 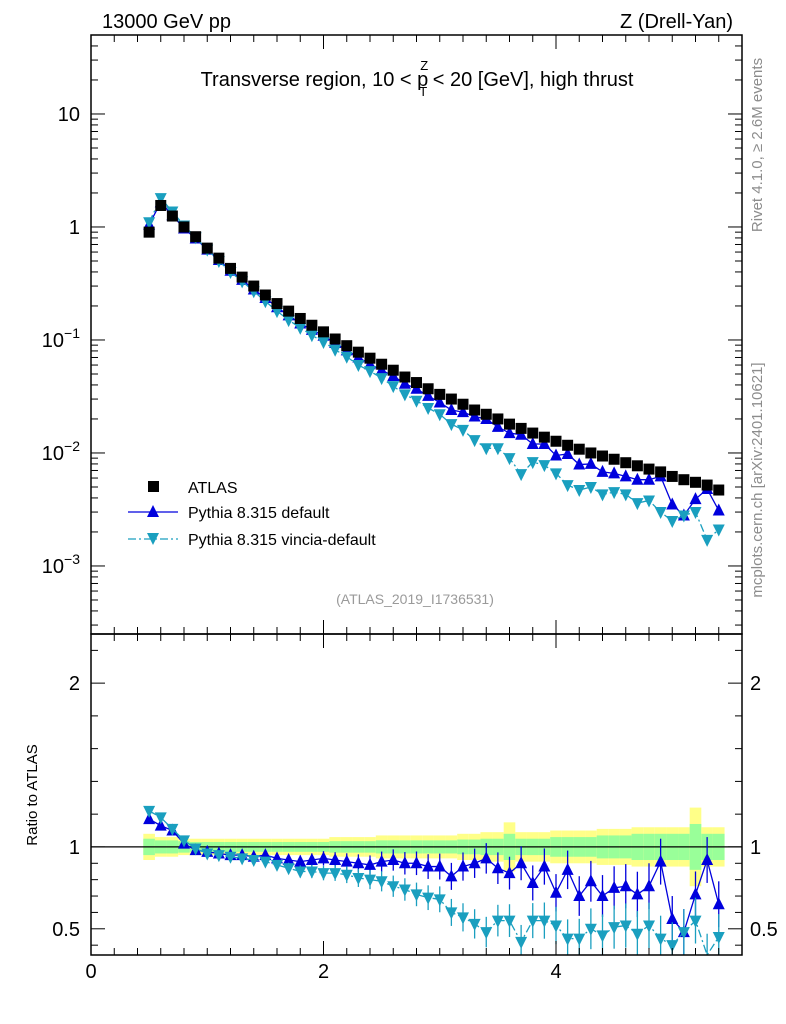 What do you see at coordinates (153, 511) in the screenshot?
I see `legend-pythia-marker` at bounding box center [153, 511].